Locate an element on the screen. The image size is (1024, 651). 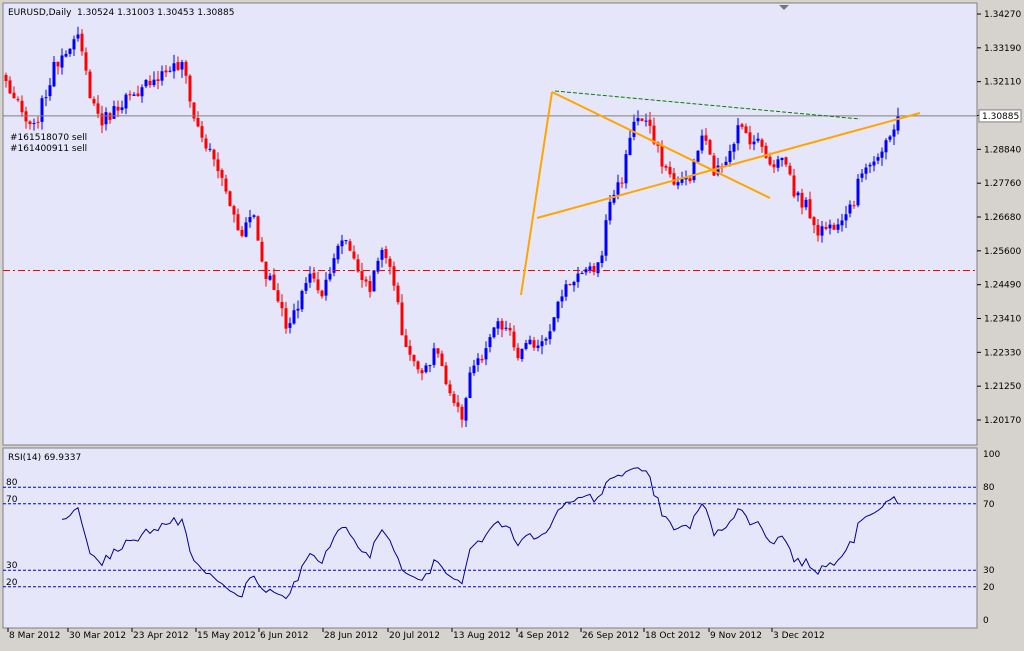
trendline-descending is located at coordinates (661, 145).